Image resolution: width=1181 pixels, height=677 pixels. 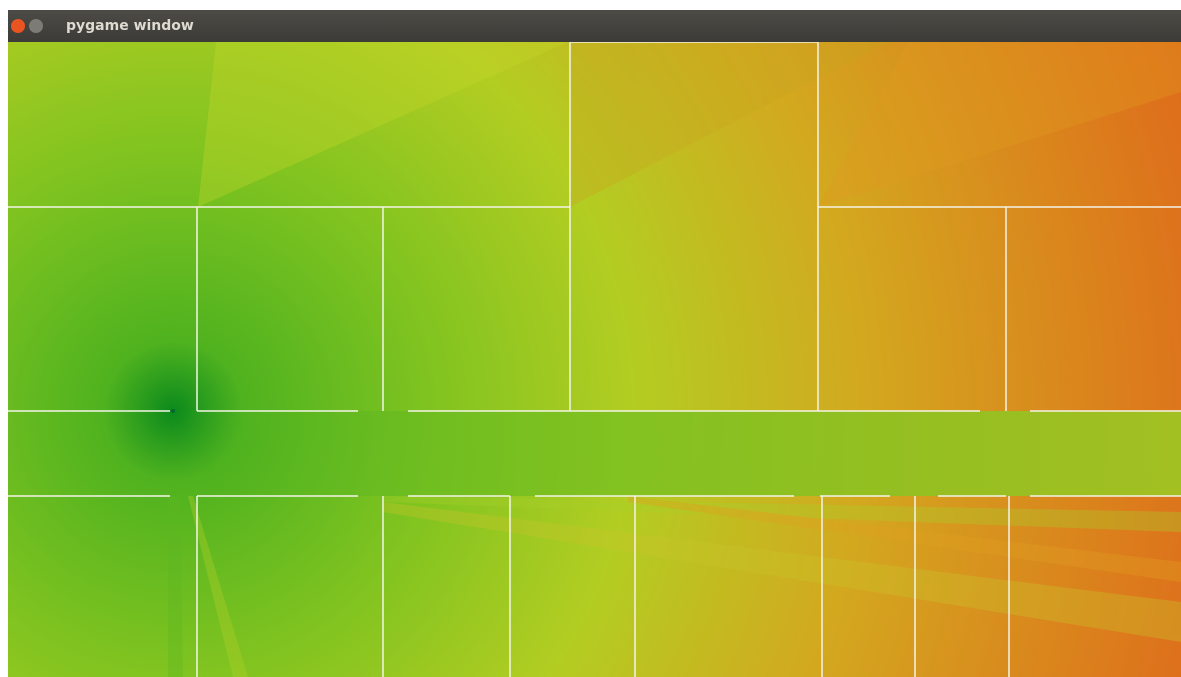 What do you see at coordinates (36, 26) in the screenshot?
I see `minimize-button` at bounding box center [36, 26].